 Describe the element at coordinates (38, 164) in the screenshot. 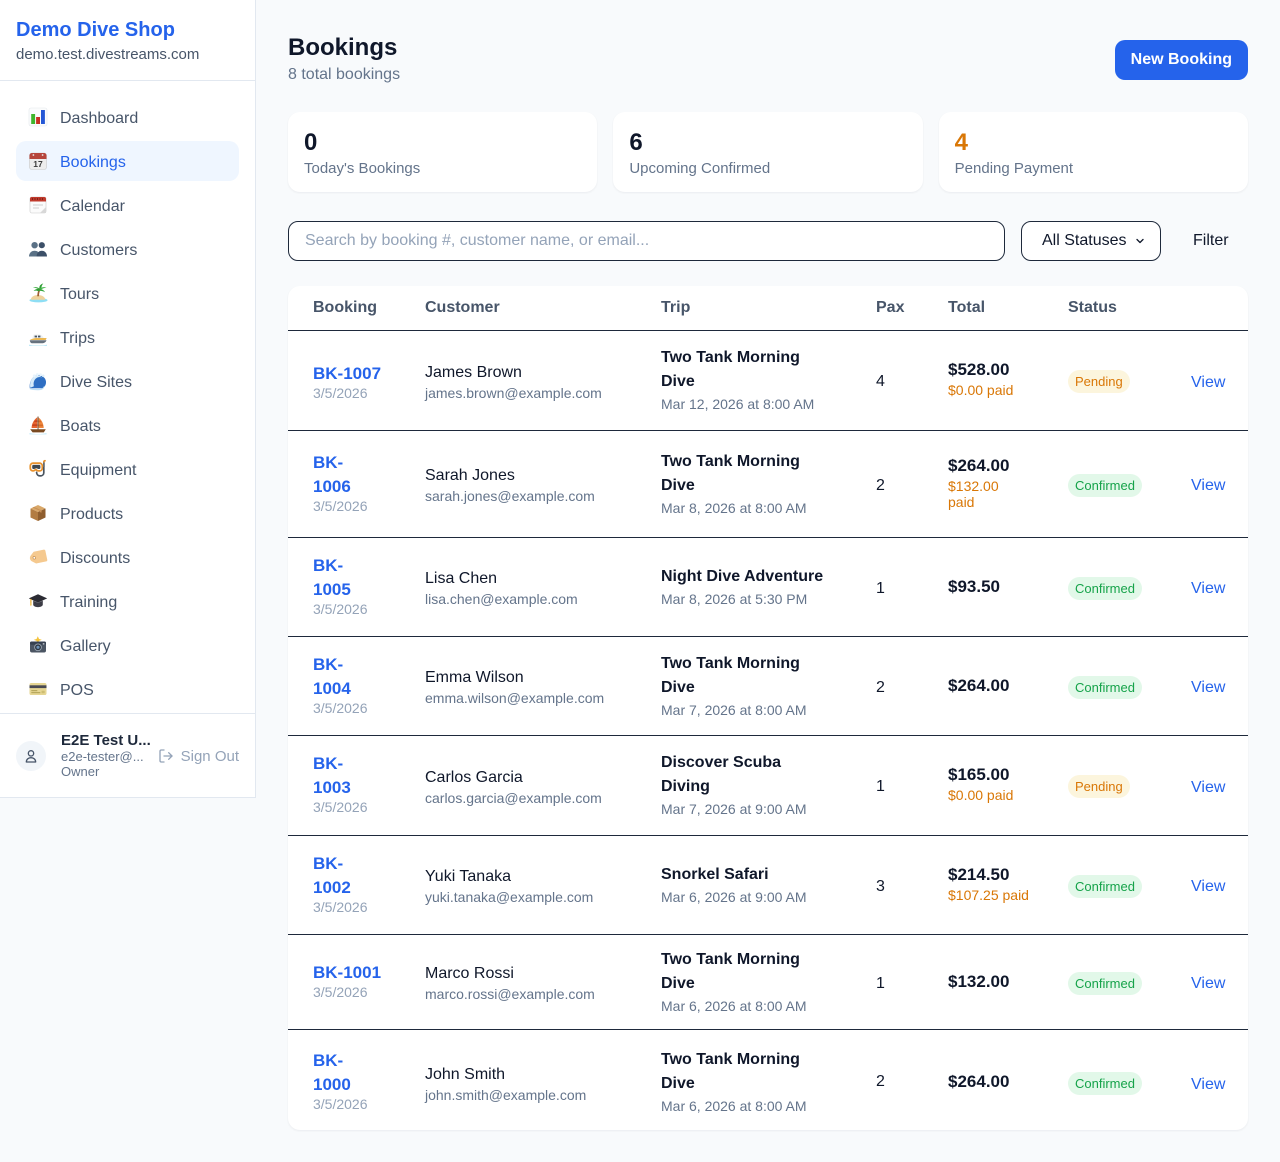

I see `svg-text: 17` at that location.